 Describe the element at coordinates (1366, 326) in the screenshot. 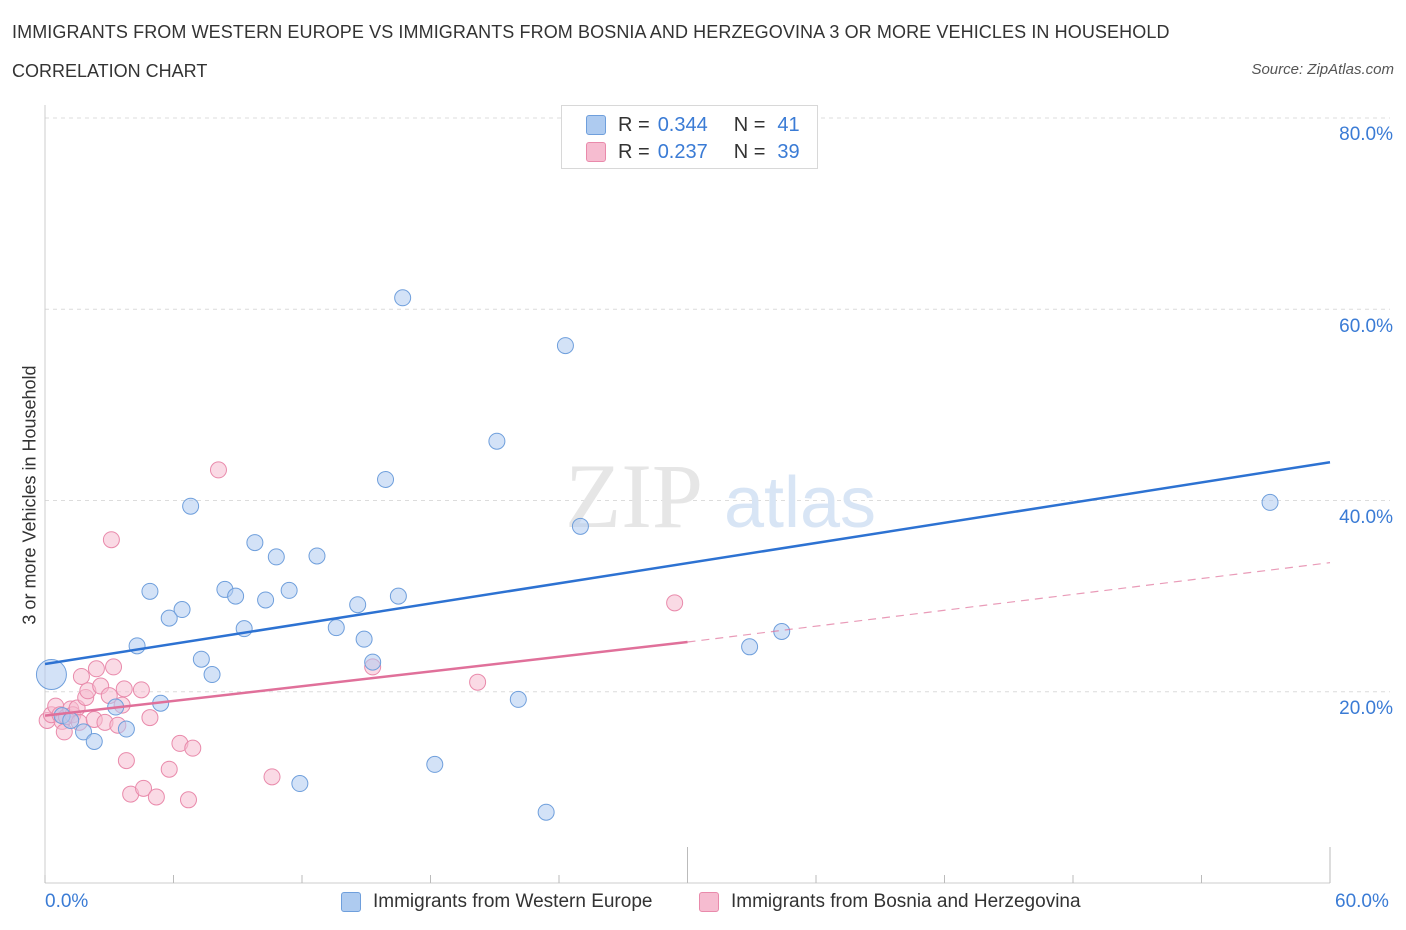

I see `y-tick-label-60: 60.0%` at that location.